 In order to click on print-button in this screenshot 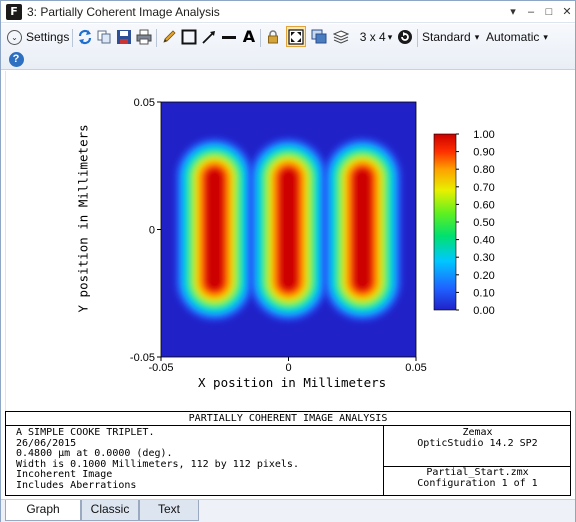, I will do `click(144, 37)`.